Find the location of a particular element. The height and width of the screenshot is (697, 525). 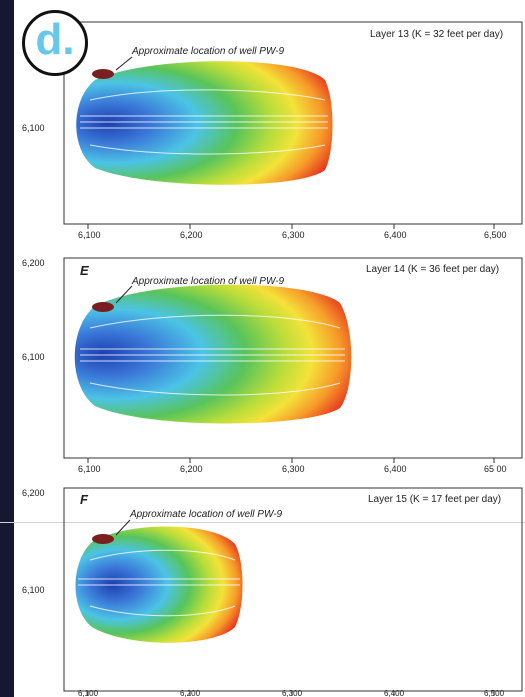

layer-label: Layer 13 (K = 32 feet per day) is located at coordinates (436, 34).